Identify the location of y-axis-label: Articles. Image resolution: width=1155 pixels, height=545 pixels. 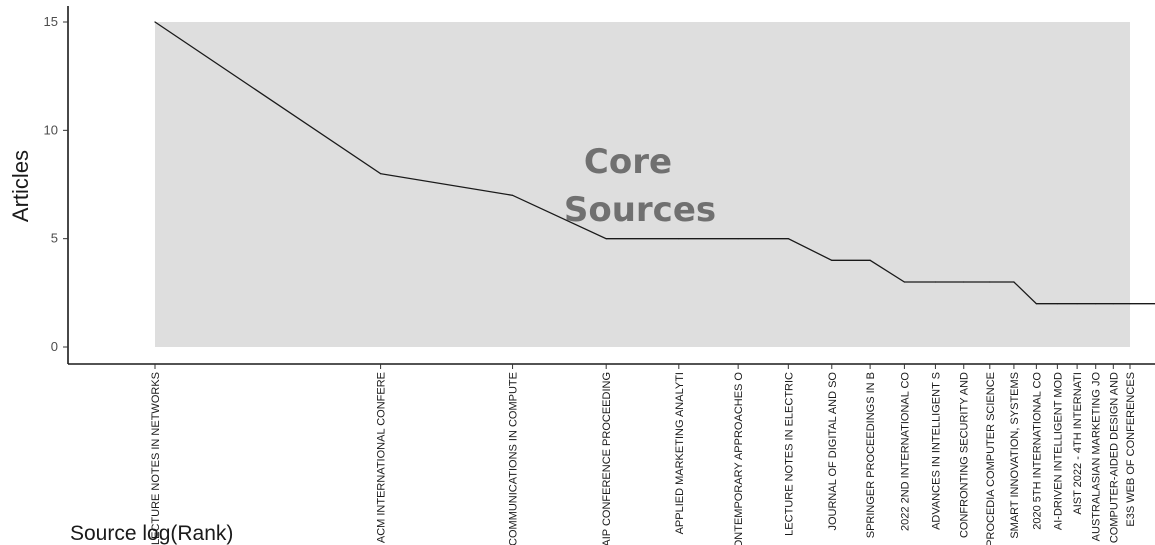
(20, 186).